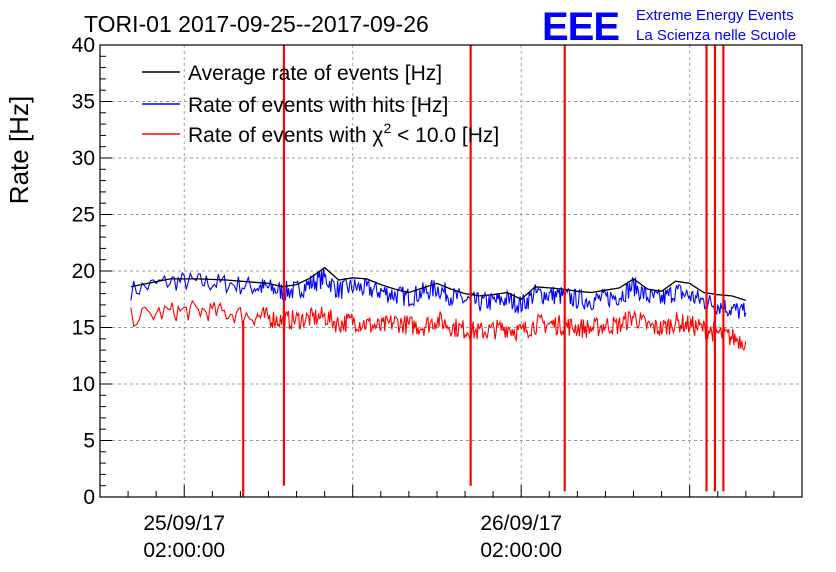 The image size is (836, 572). Describe the element at coordinates (438, 284) in the screenshot. I see `series-average-line` at that location.